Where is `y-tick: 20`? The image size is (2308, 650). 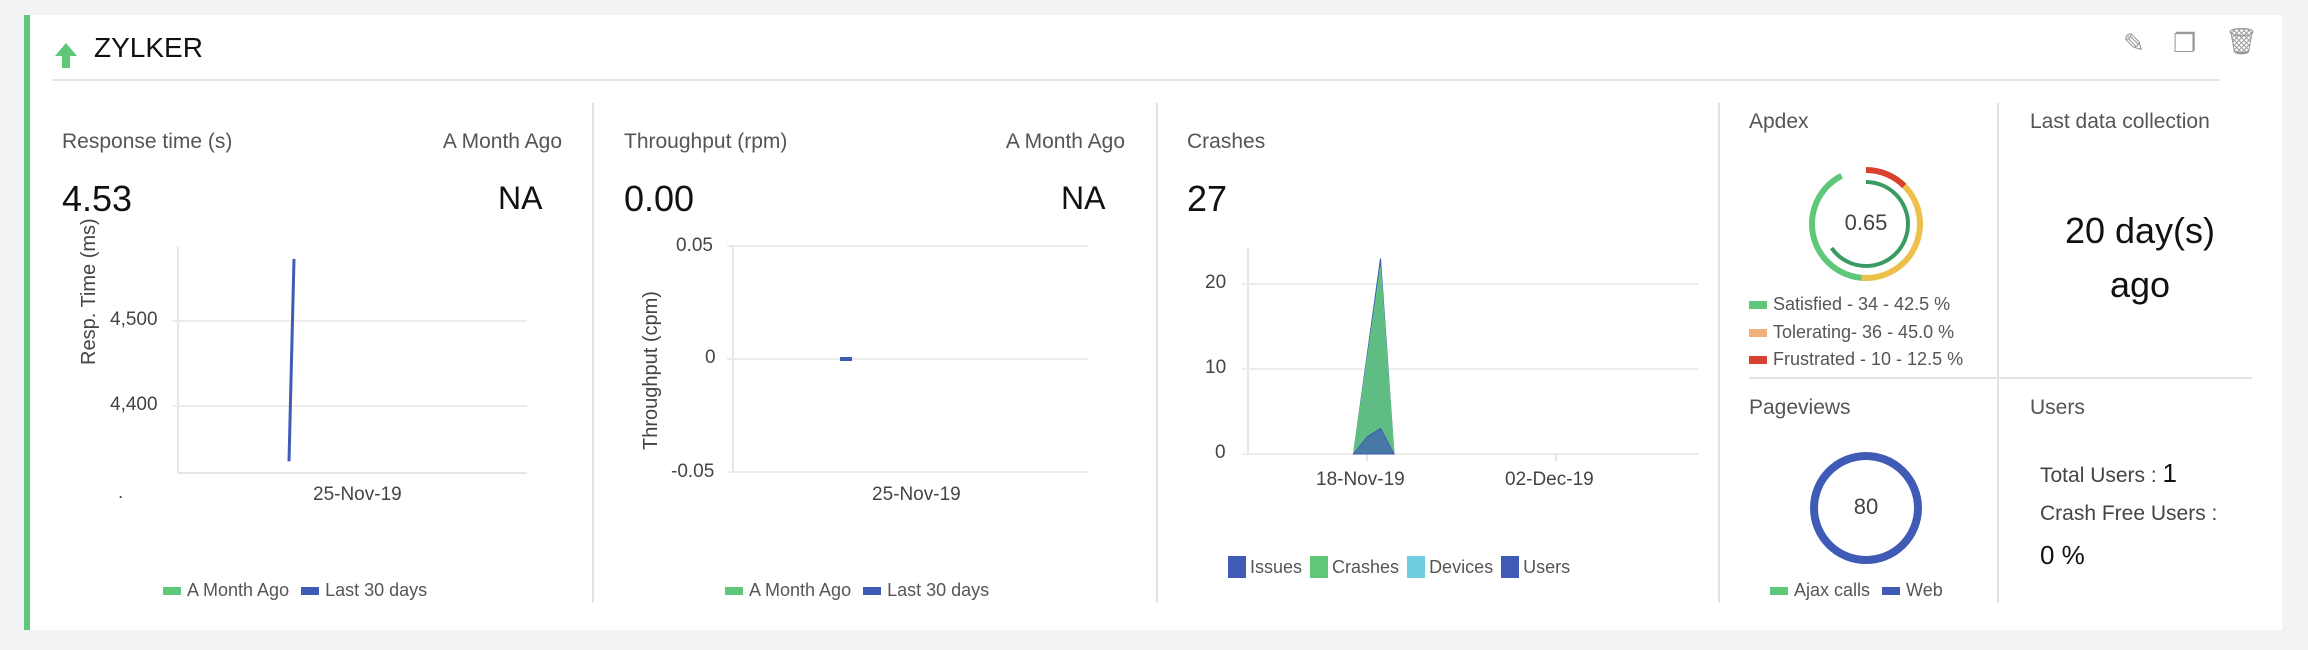
y-tick: 20 is located at coordinates (1216, 282).